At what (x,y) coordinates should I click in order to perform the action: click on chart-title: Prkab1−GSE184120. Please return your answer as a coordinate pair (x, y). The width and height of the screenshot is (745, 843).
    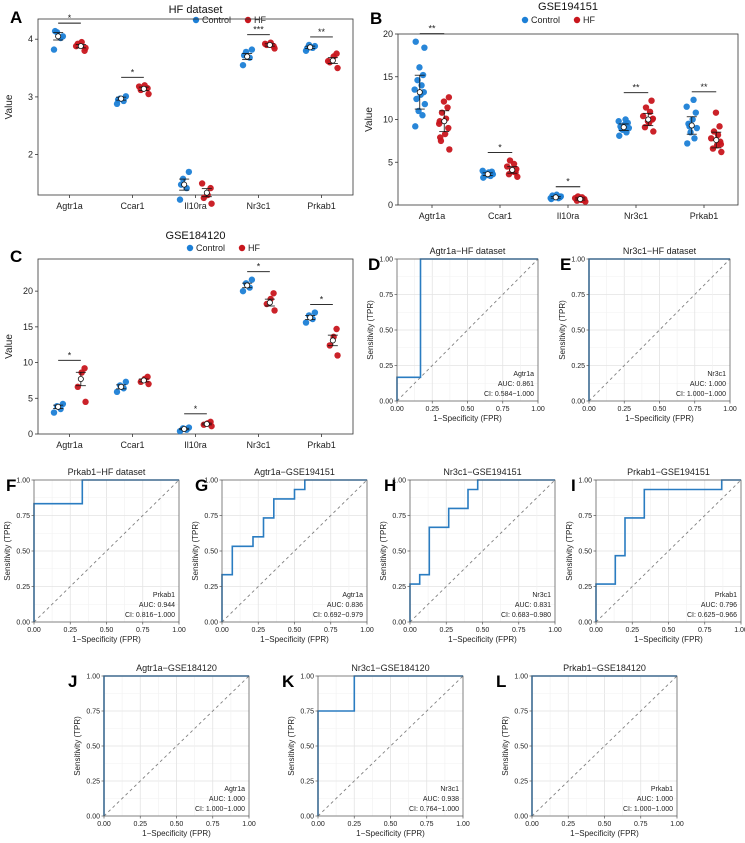
    Looking at the image, I should click on (604, 668).